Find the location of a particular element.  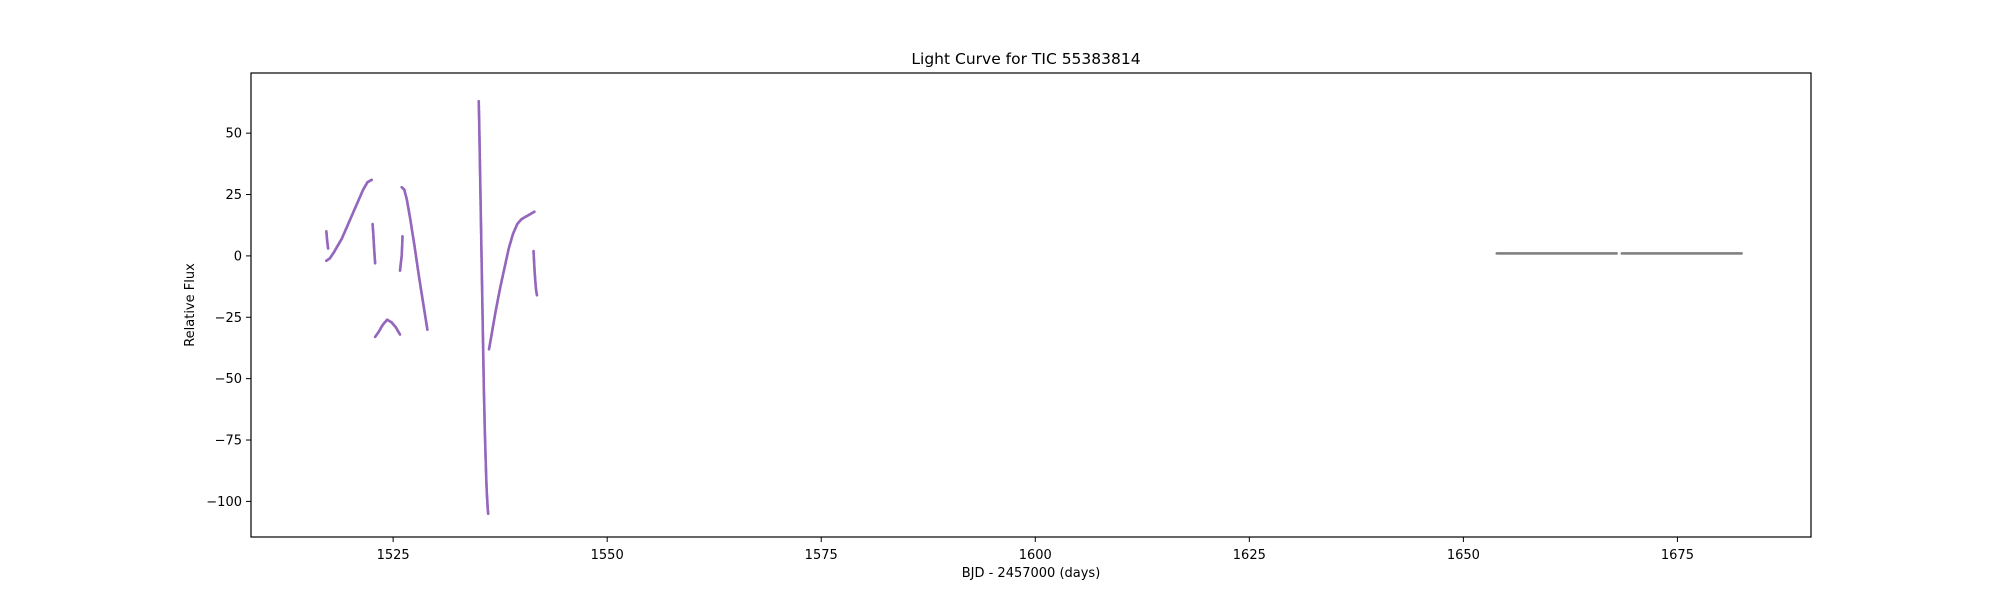

x-tick-label: 1575 is located at coordinates (821, 555).